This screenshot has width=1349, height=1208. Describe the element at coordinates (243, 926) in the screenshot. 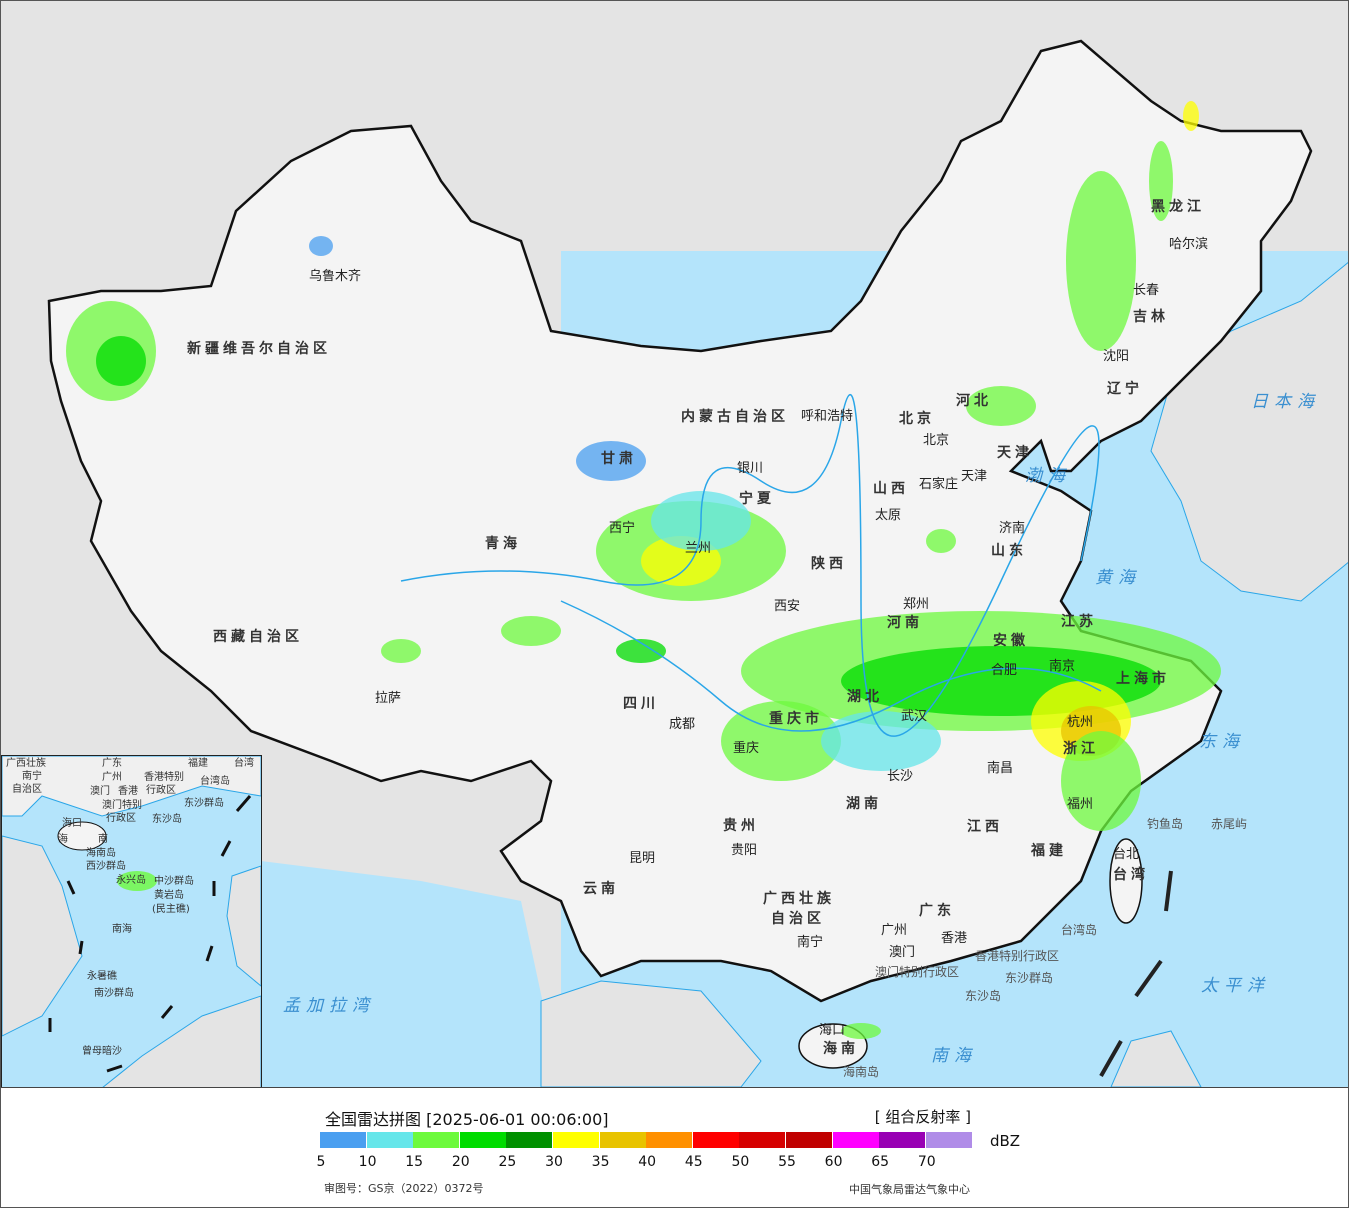

I see `inset-philippines` at that location.